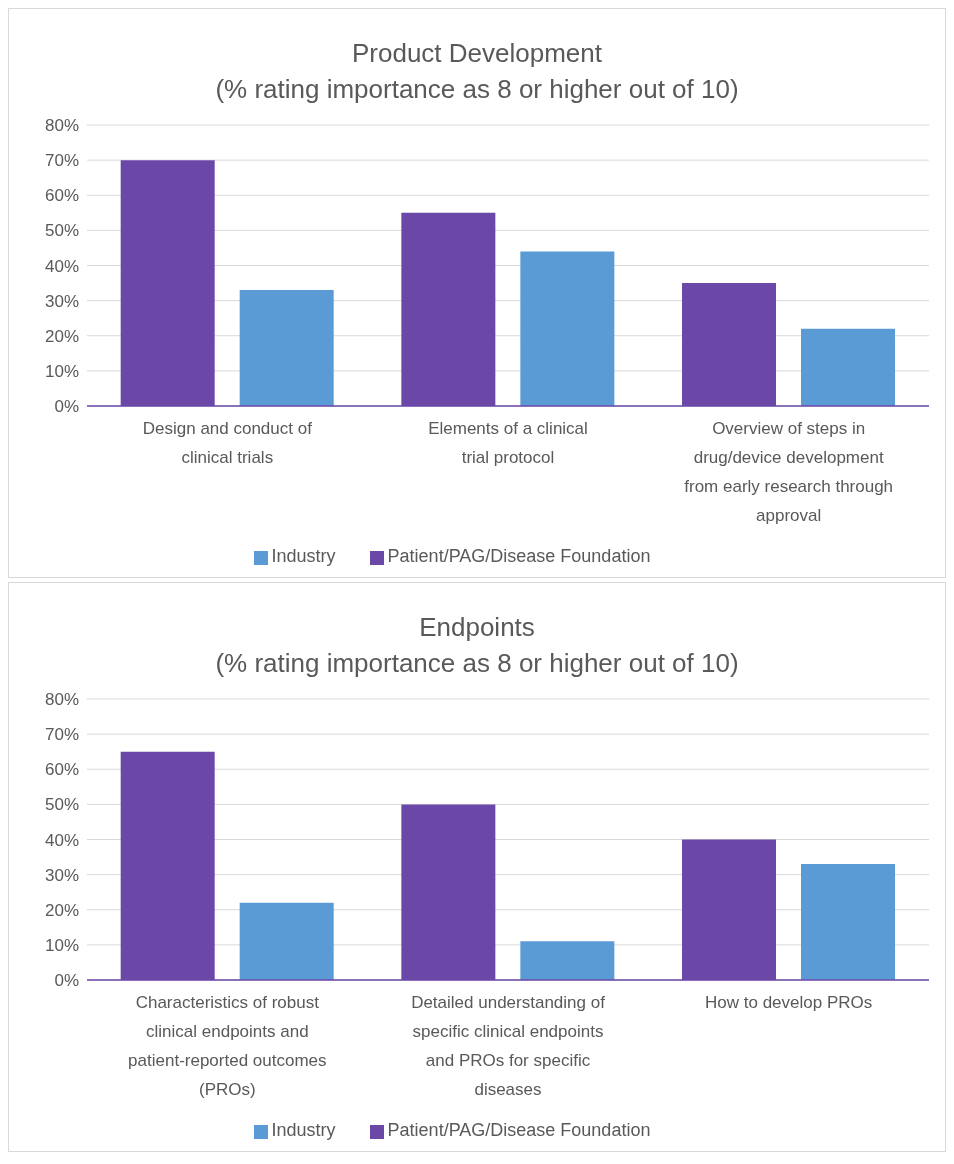  What do you see at coordinates (508, 1046) in the screenshot?
I see `x-tick-label: Detailed understanding of specific clinical endpoints and PROs for specific diseases` at bounding box center [508, 1046].